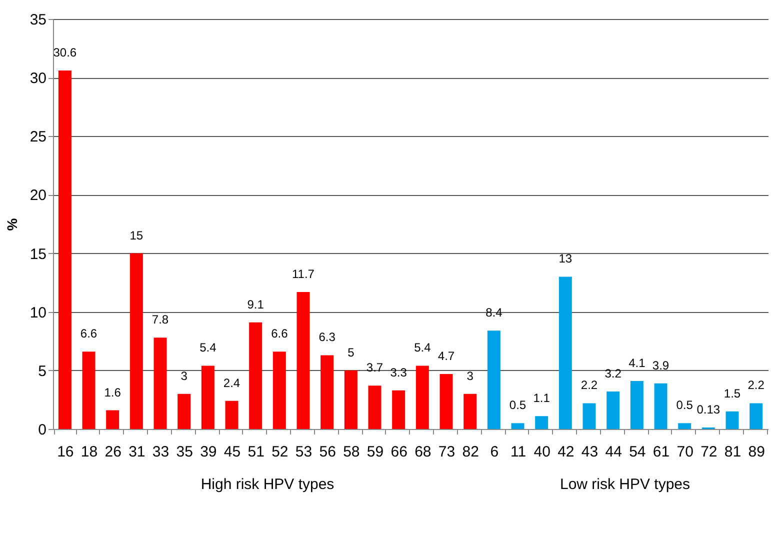  What do you see at coordinates (65, 452) in the screenshot?
I see `x-tick-label: 16` at bounding box center [65, 452].